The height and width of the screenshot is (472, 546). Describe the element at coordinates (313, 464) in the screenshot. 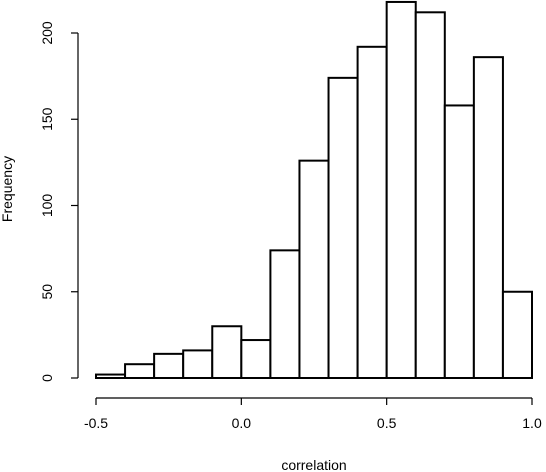

I see `x-axis-label: correlation` at that location.